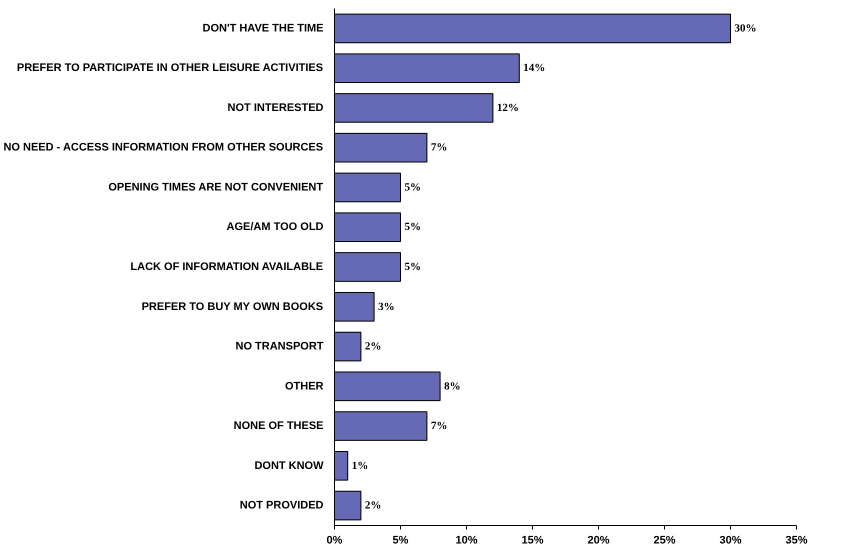 The width and height of the screenshot is (851, 549). Describe the element at coordinates (279, 426) in the screenshot. I see `y-tick-label: NONE OF THESE` at that location.